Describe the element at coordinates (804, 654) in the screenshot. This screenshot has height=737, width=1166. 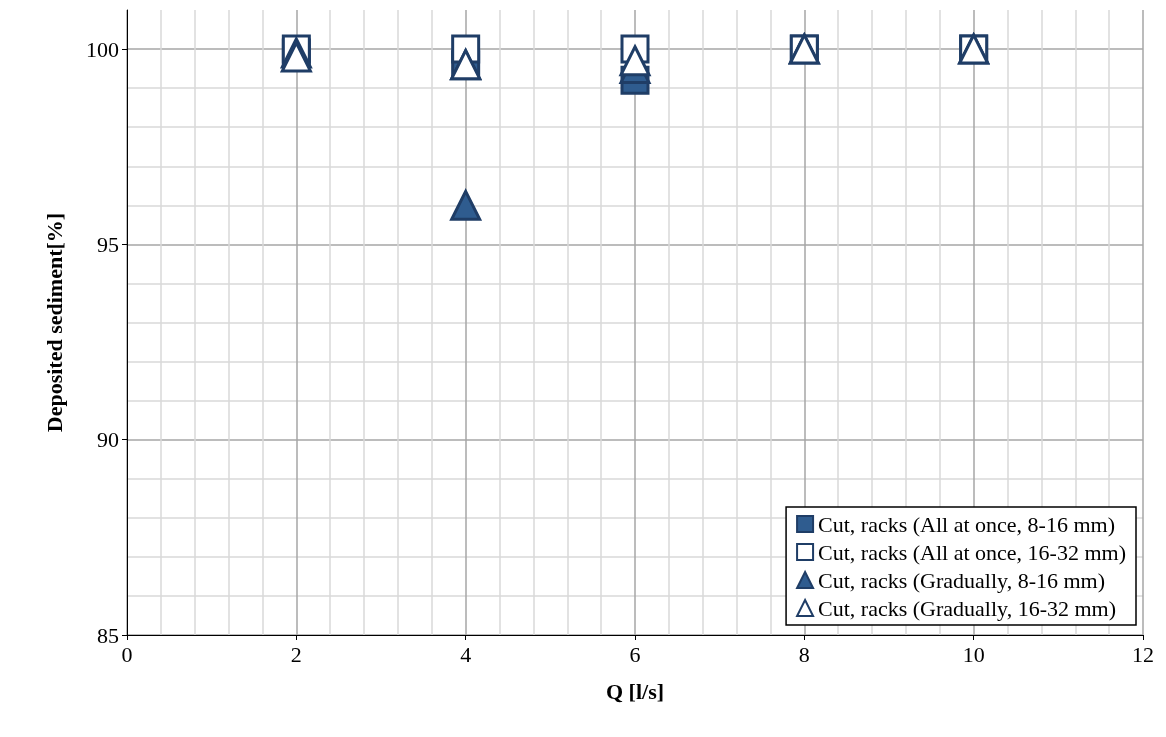
I see `x-tick-label: 8` at that location.